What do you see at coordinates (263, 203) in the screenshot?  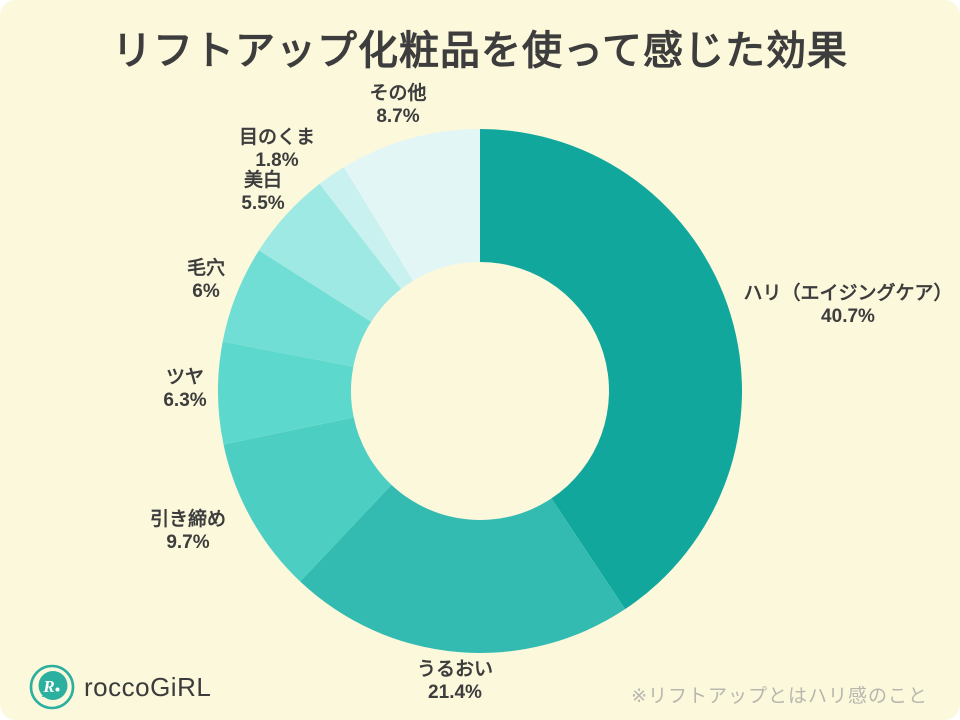 I see `slice-value: 5.5%` at bounding box center [263, 203].